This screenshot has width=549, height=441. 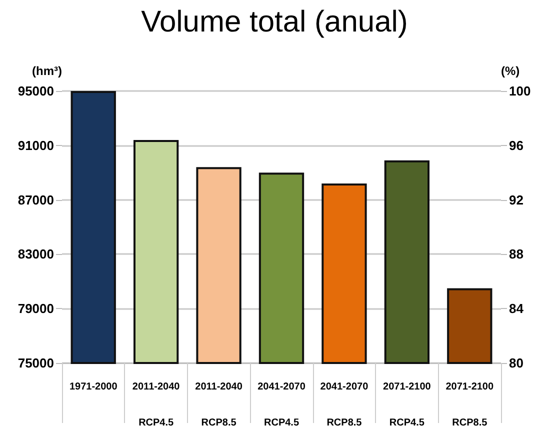 What do you see at coordinates (36, 308) in the screenshot?
I see `y-tick-label: 79000` at bounding box center [36, 308].